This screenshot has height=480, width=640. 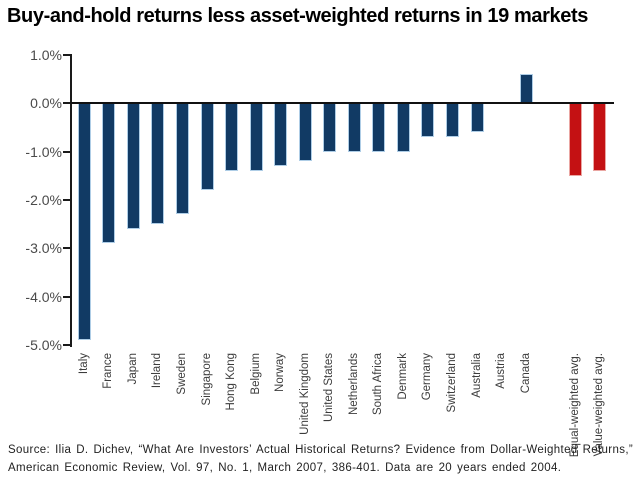 I want to click on x-label-south-africa-wrap: South Africa, so click(x=379, y=384).